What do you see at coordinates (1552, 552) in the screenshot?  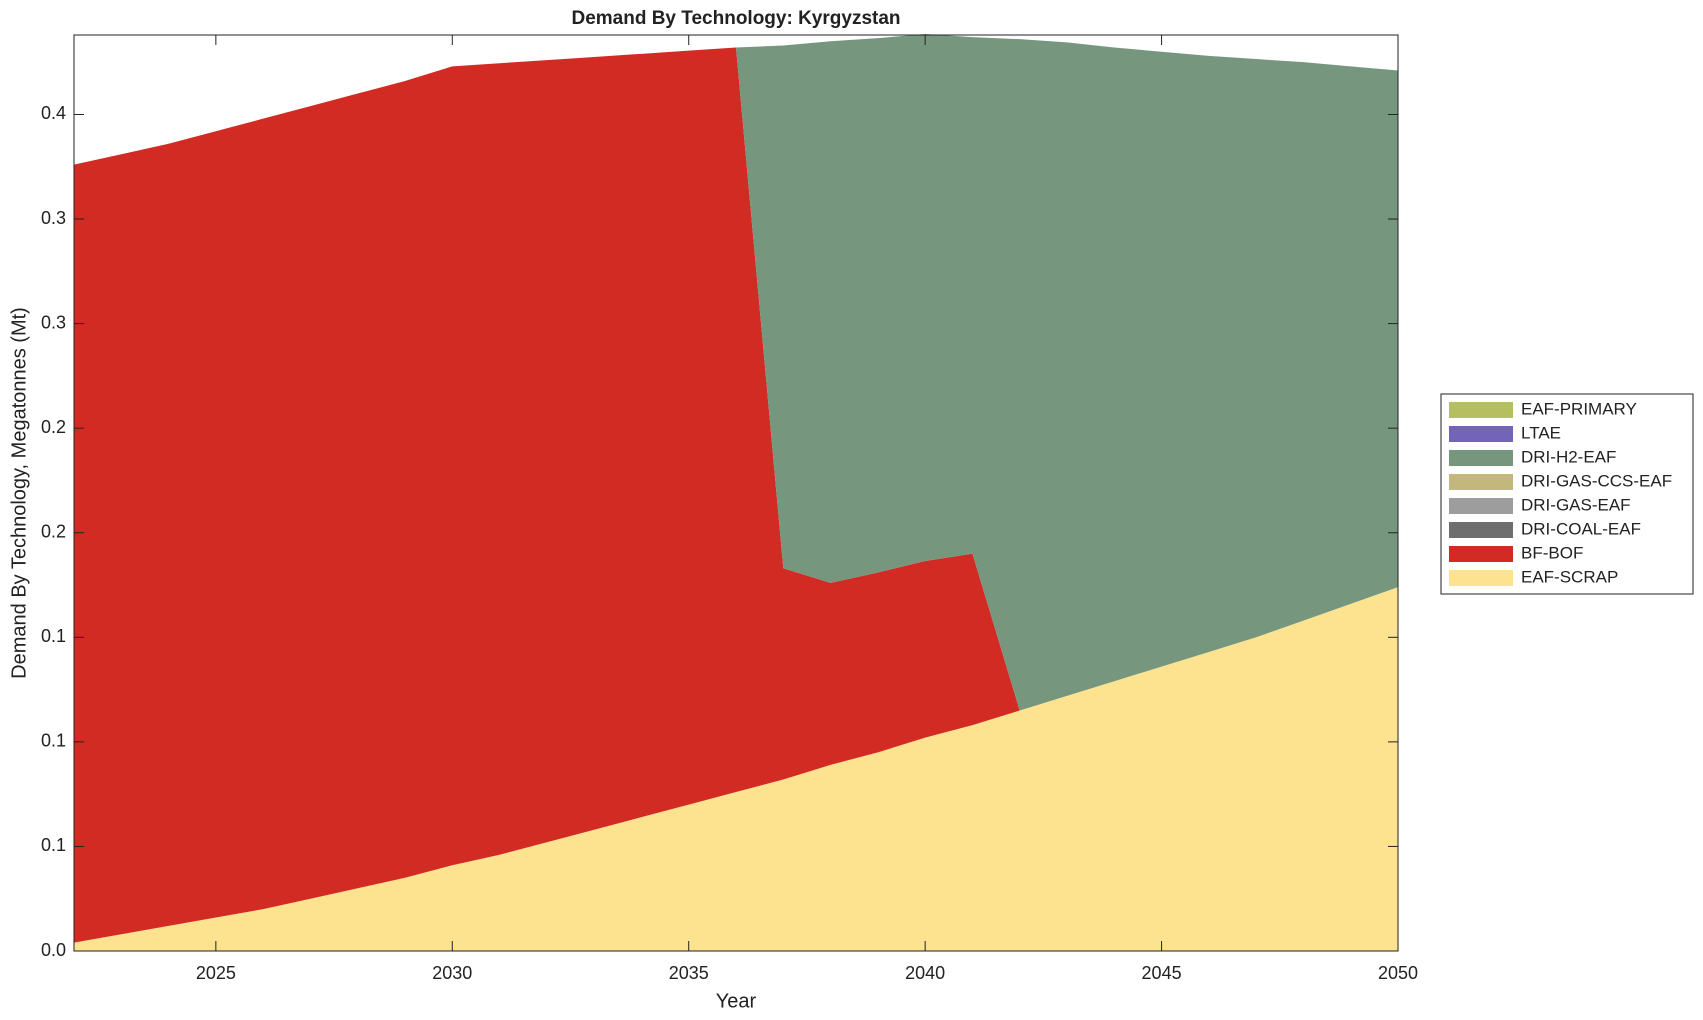 I see `legend-label: BF-BOF` at bounding box center [1552, 552].